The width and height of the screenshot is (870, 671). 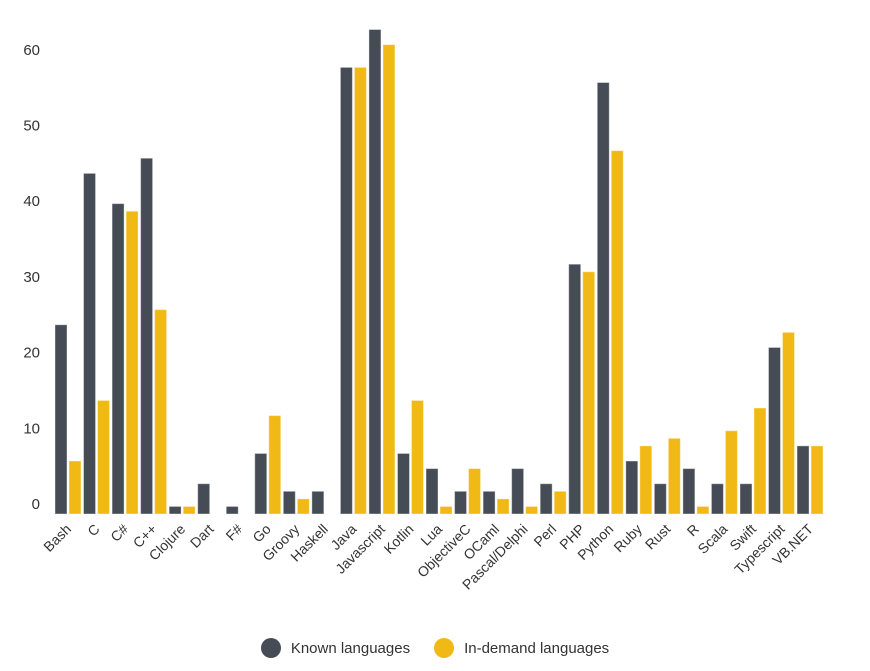 I want to click on x-tick-label: C, so click(x=93, y=530).